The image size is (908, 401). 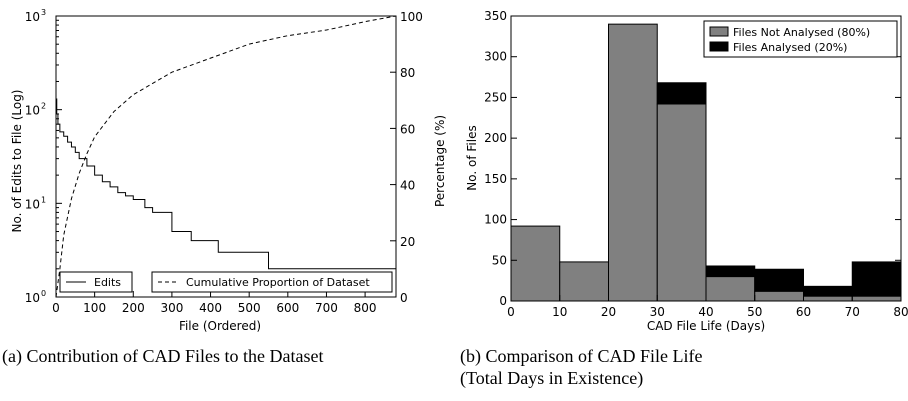 I want to click on chart-b-xlabel: CAD File Life (Days), so click(x=706, y=326).